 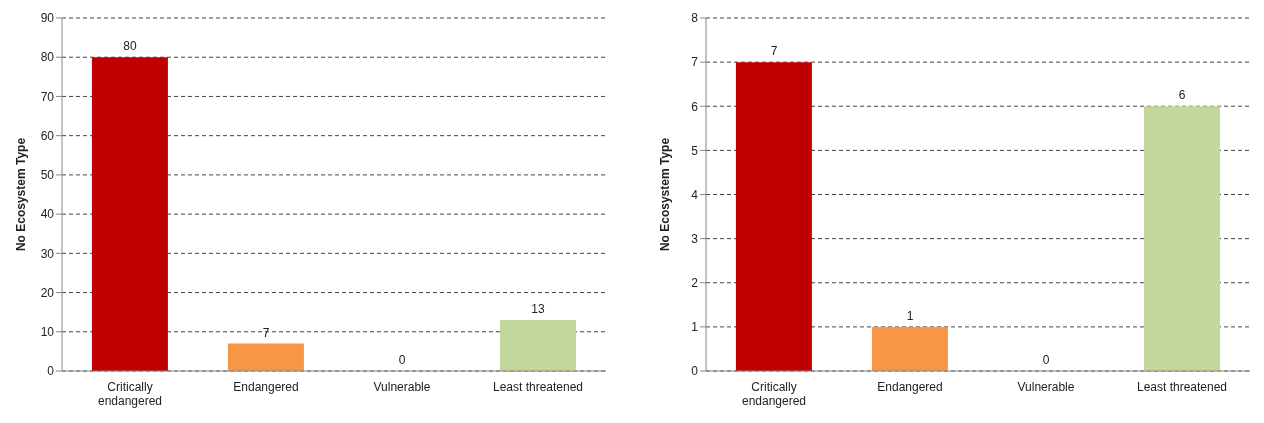 I want to click on data-label: 6, so click(x=1182, y=95).